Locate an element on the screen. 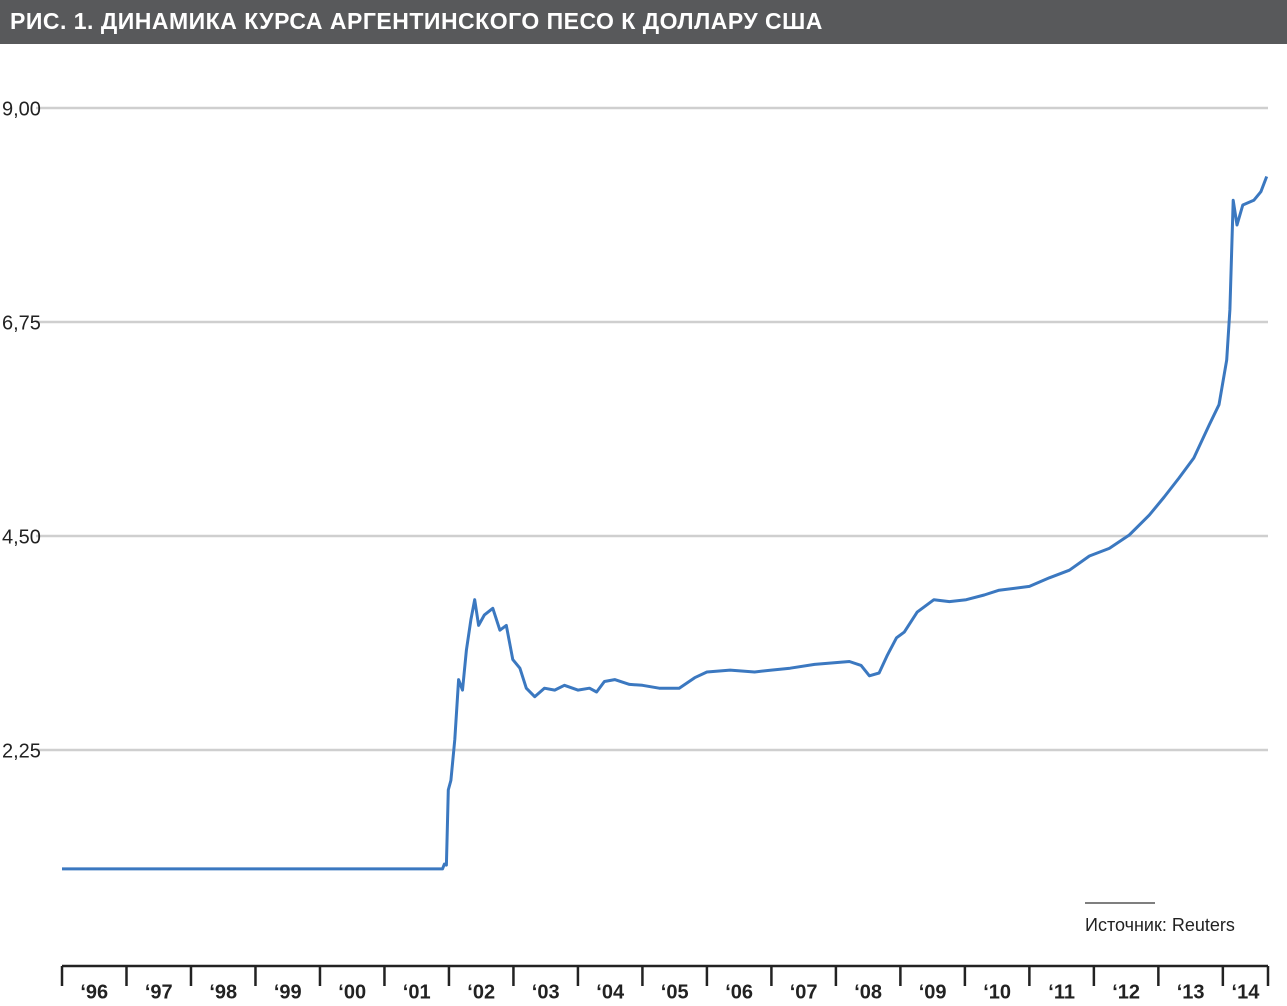  x-tick-label: ‘12 is located at coordinates (1126, 992).